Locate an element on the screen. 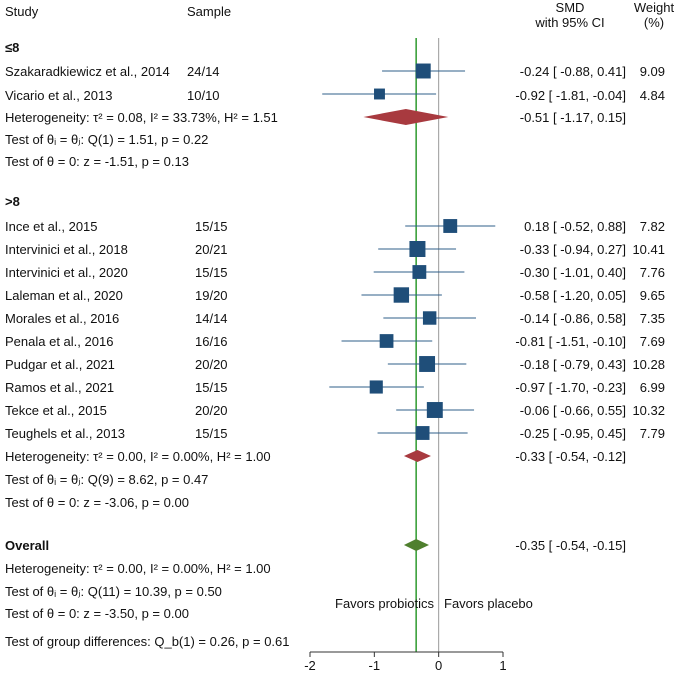 This screenshot has width=685, height=673. study-name: Szakaradkiewicz et al., 2014 is located at coordinates (87, 71).